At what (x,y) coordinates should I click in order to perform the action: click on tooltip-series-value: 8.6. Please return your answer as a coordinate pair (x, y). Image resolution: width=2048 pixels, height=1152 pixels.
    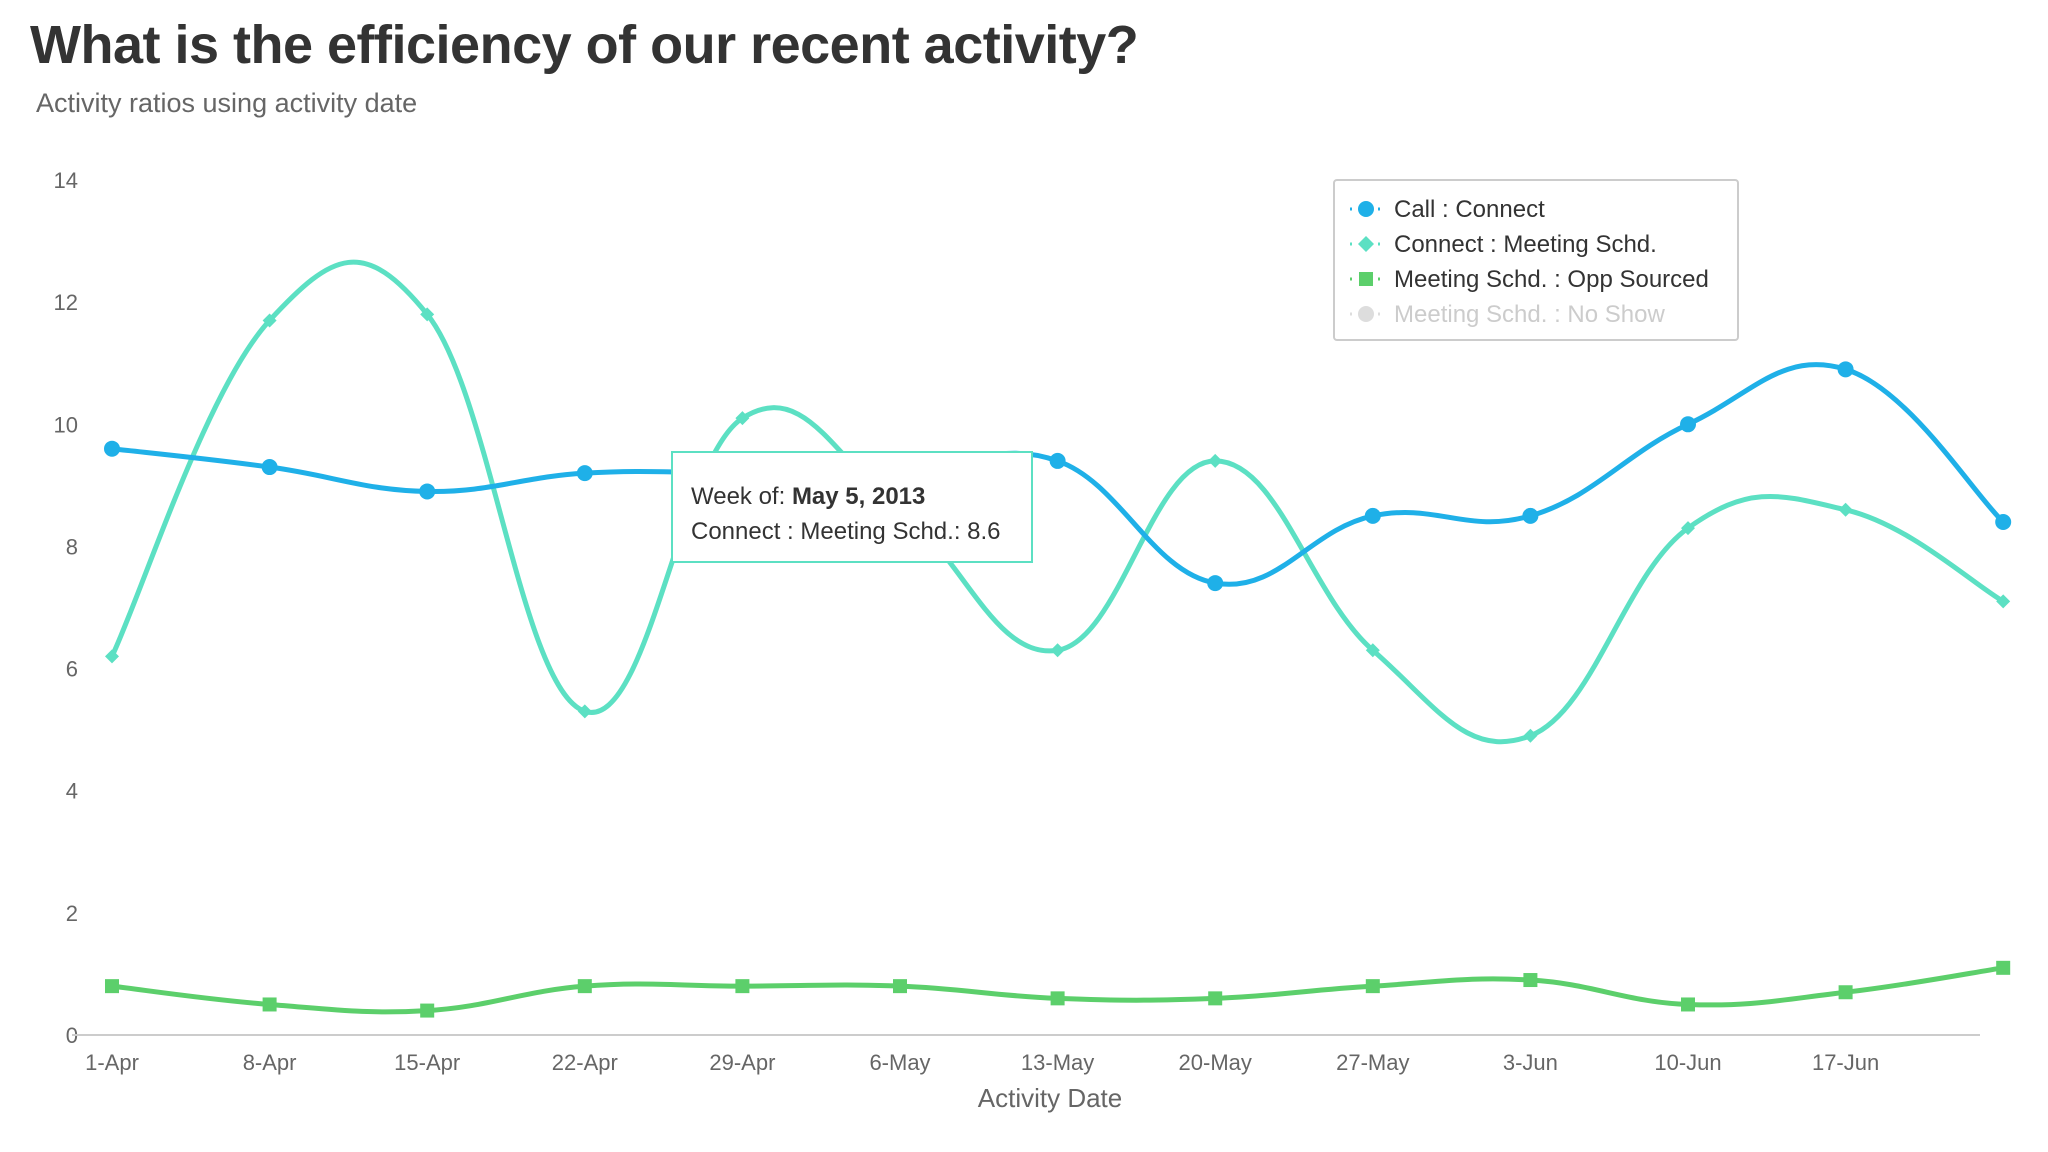
    Looking at the image, I should click on (984, 531).